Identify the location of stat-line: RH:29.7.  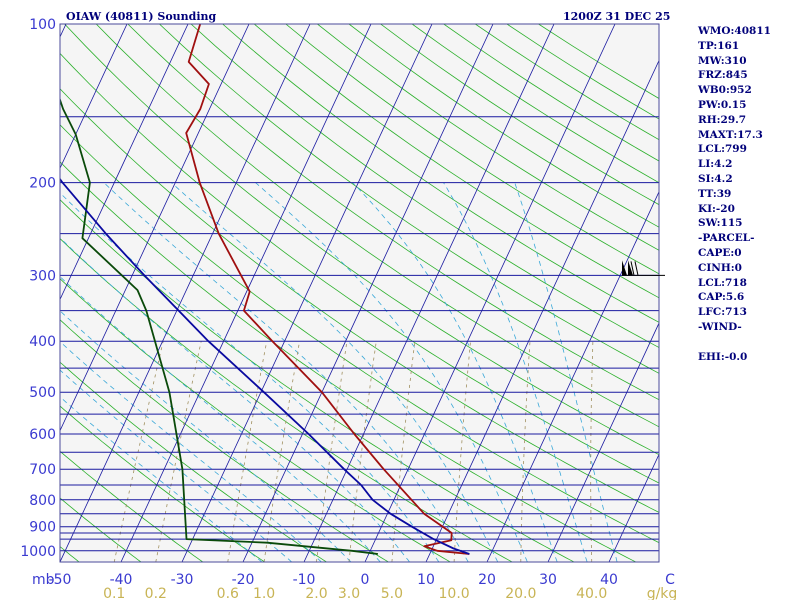
(722, 119).